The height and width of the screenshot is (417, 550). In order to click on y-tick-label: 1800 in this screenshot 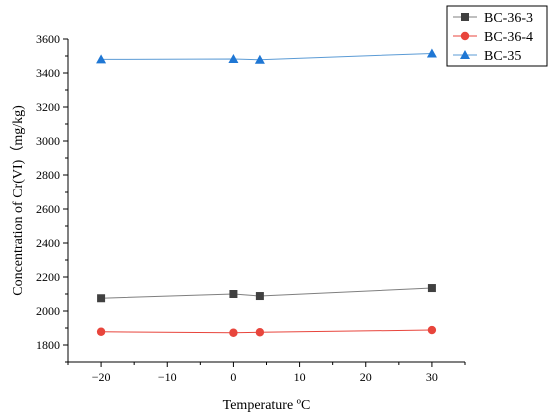, I will do `click(48, 345)`.